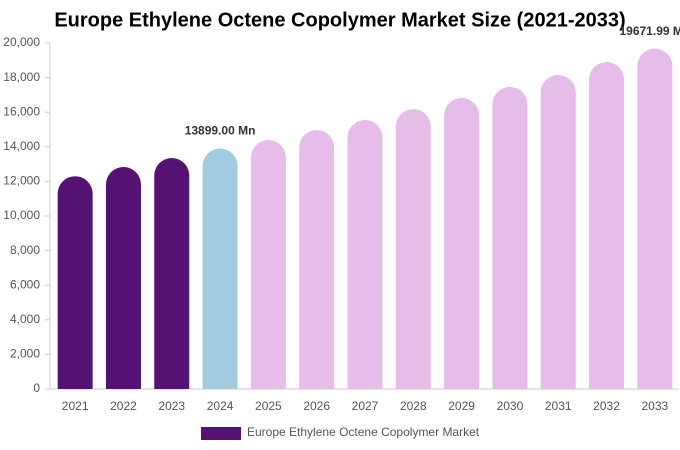  What do you see at coordinates (363, 432) in the screenshot?
I see `legend-label: Europe Ethylene Octene Copolymer Market` at bounding box center [363, 432].